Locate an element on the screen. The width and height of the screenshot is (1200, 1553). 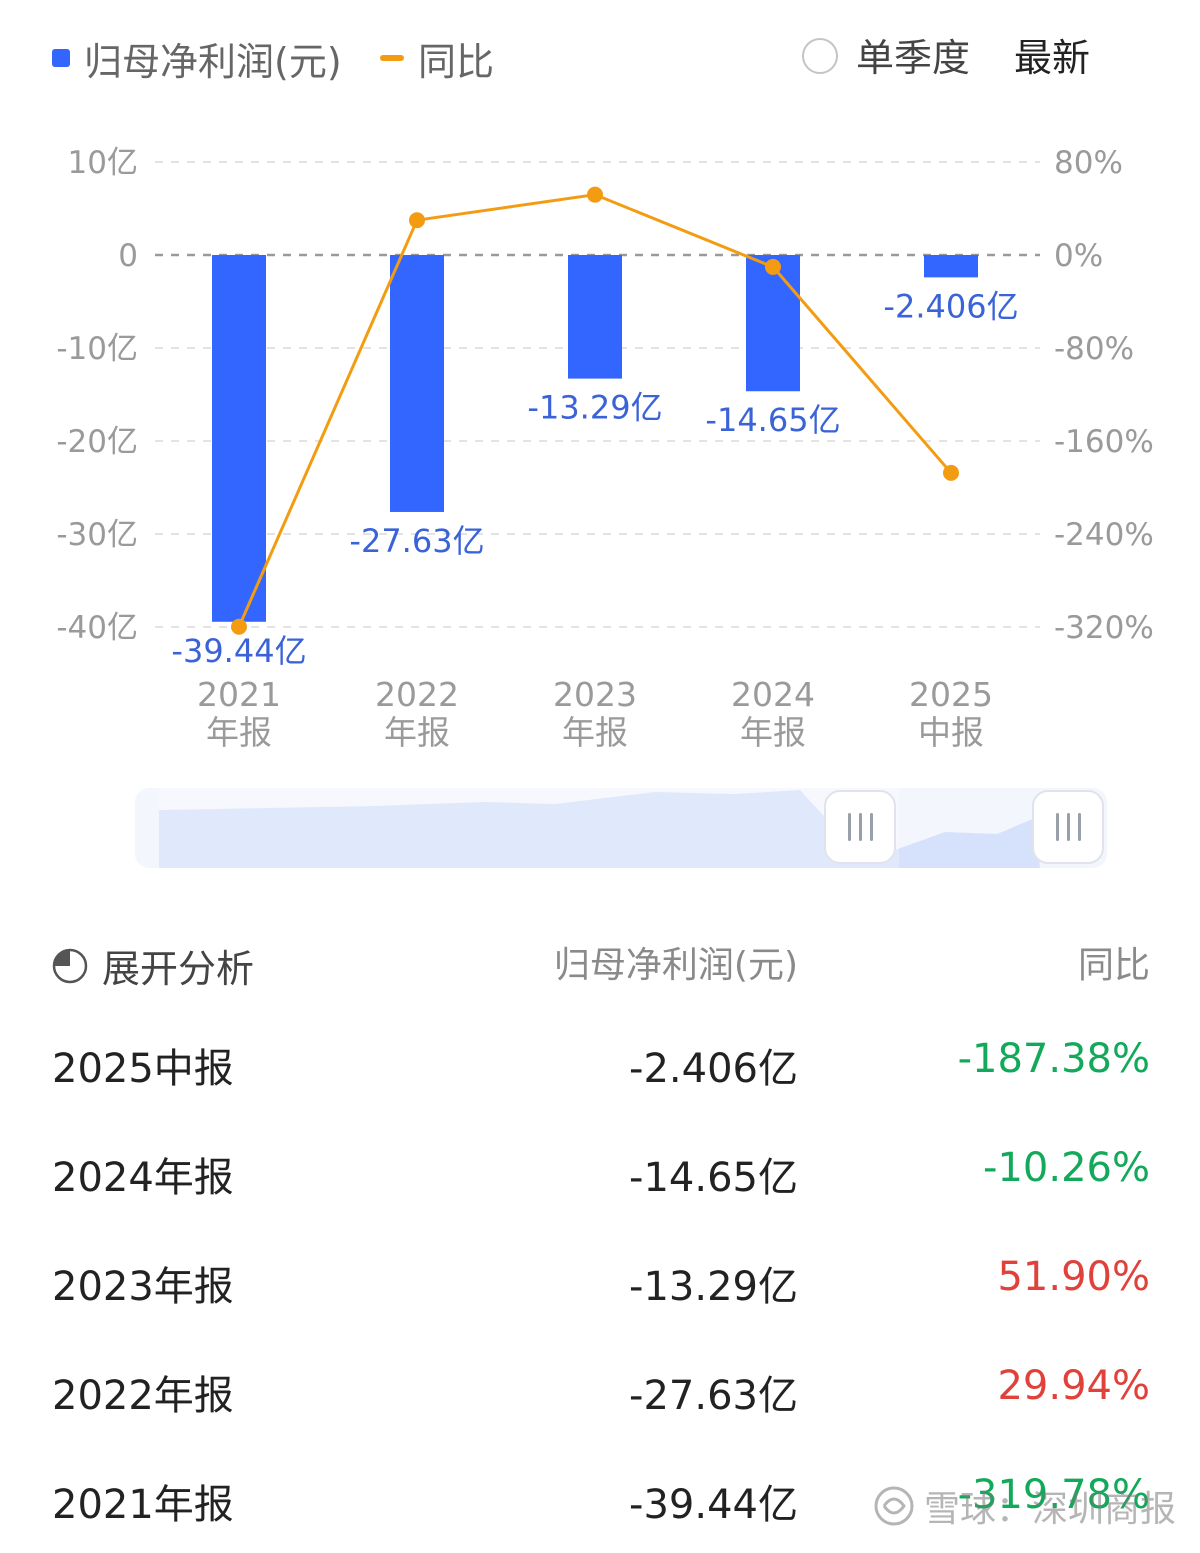
table-row: 2023年报 -13.29亿 51.90% is located at coordinates (600, 1280).